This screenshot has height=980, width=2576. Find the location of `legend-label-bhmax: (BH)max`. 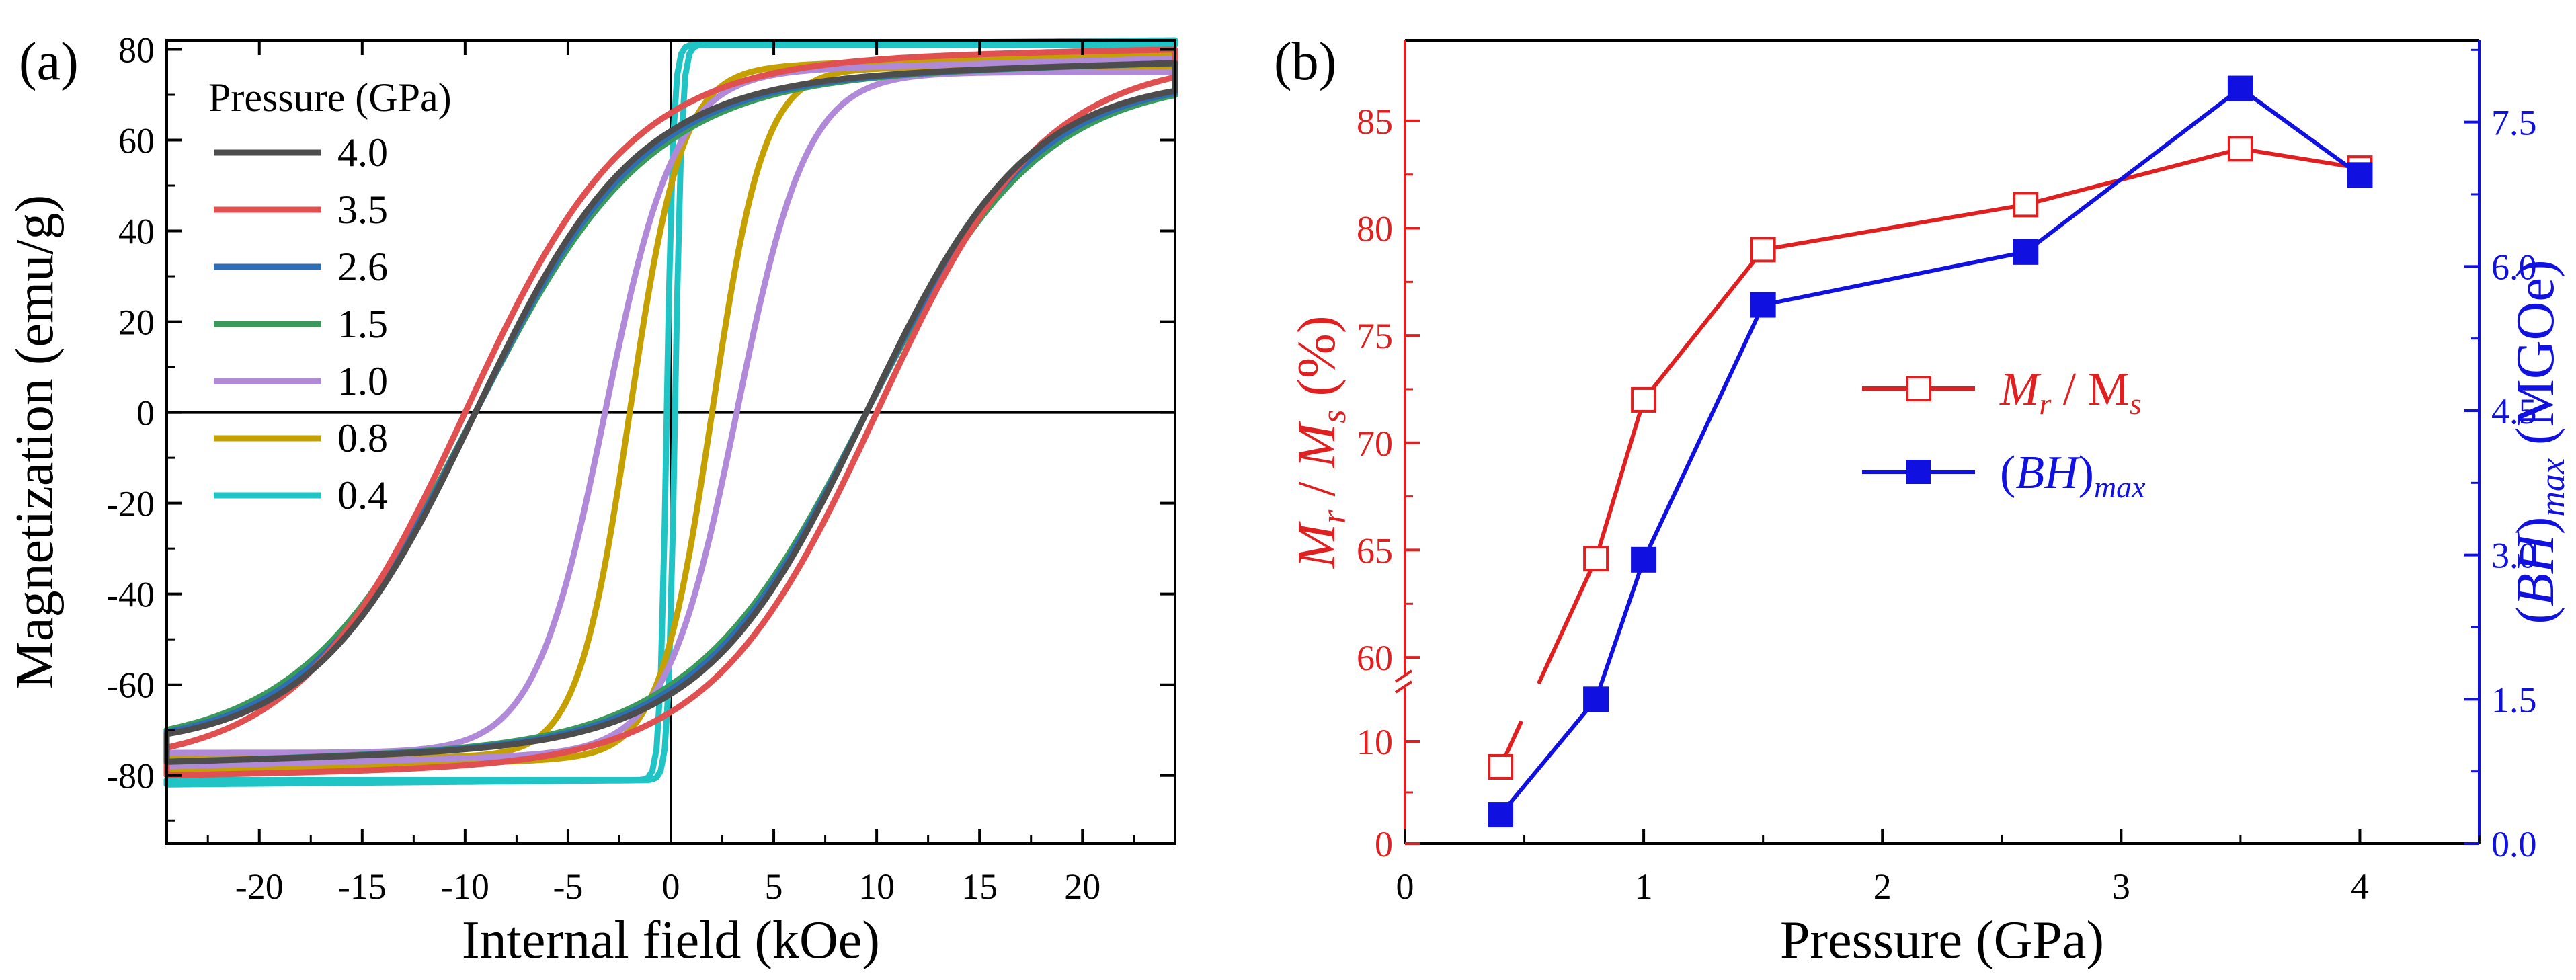

legend-label-bhmax: (BH)max is located at coordinates (2073, 475).